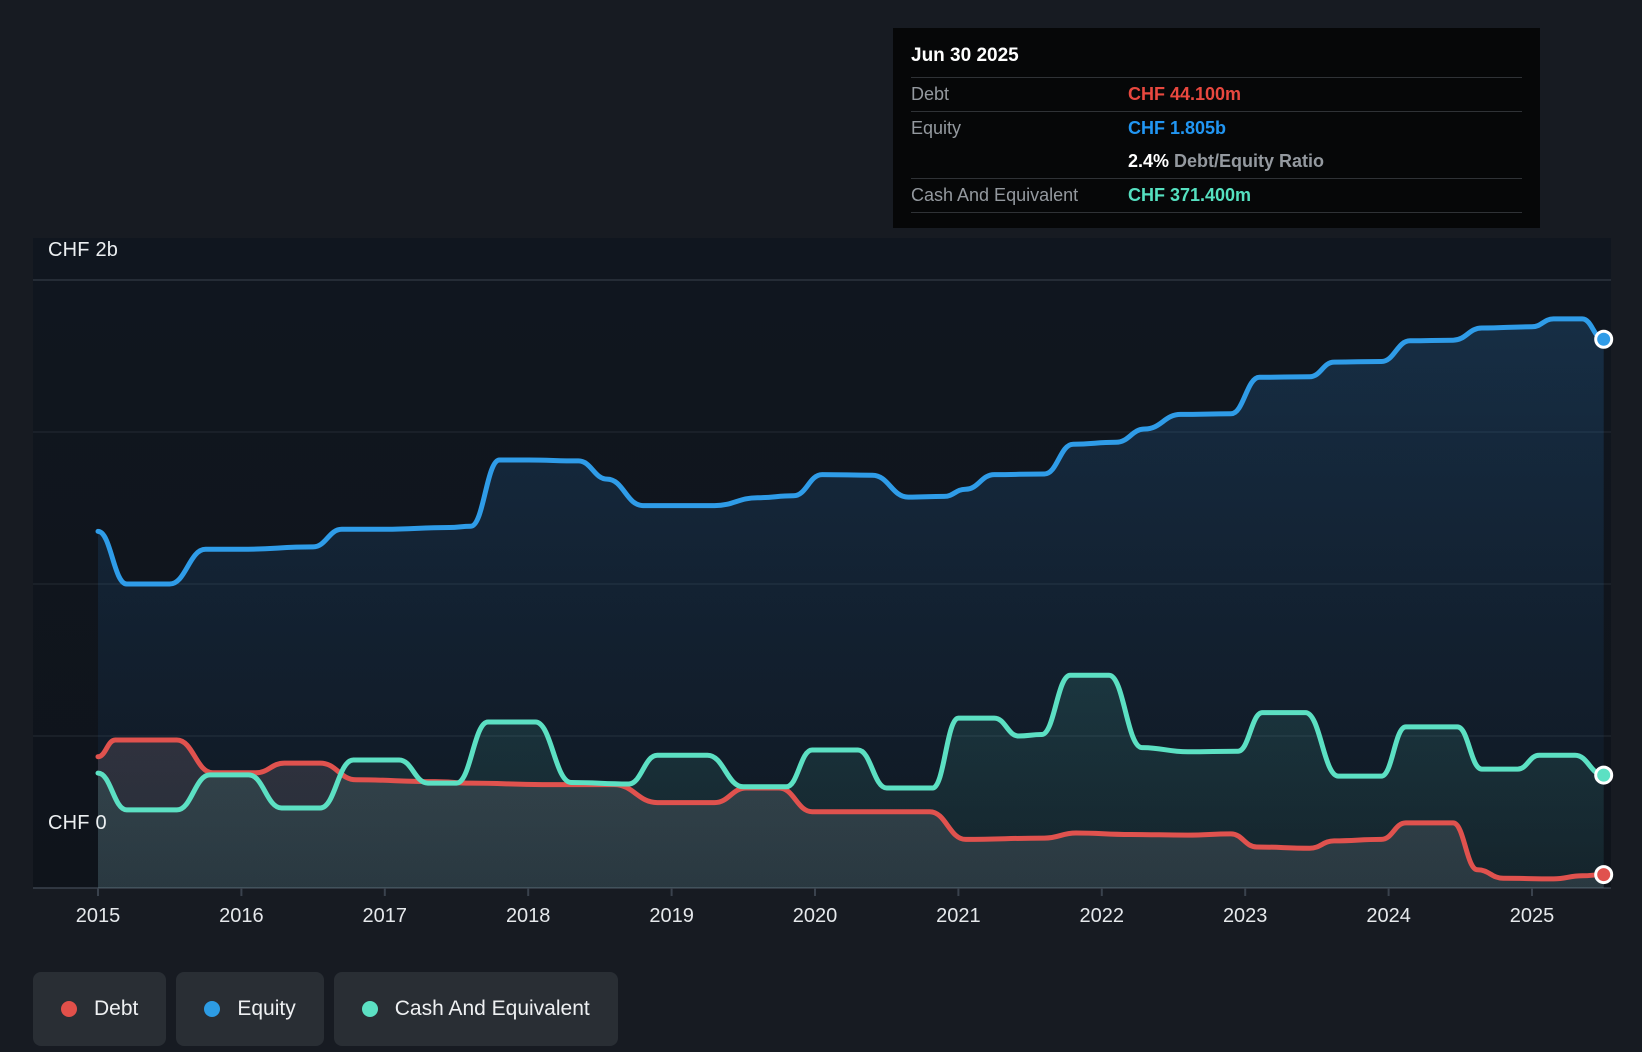 The width and height of the screenshot is (1642, 1052). I want to click on tooltip-equity-label: Equity, so click(936, 128).